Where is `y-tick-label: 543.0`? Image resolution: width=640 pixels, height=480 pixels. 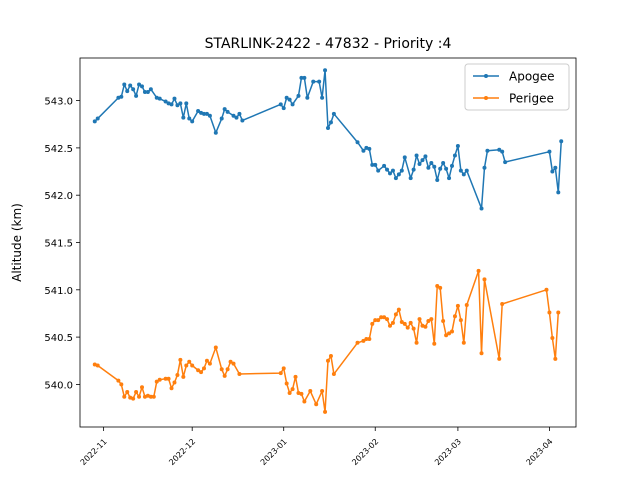
y-tick-label: 543.0 is located at coordinates (58, 102).